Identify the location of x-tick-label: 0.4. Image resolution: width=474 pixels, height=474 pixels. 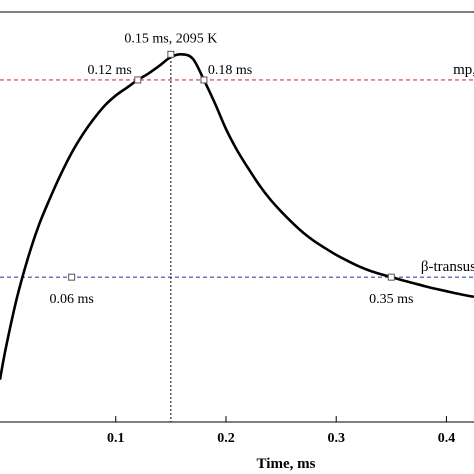
(447, 438).